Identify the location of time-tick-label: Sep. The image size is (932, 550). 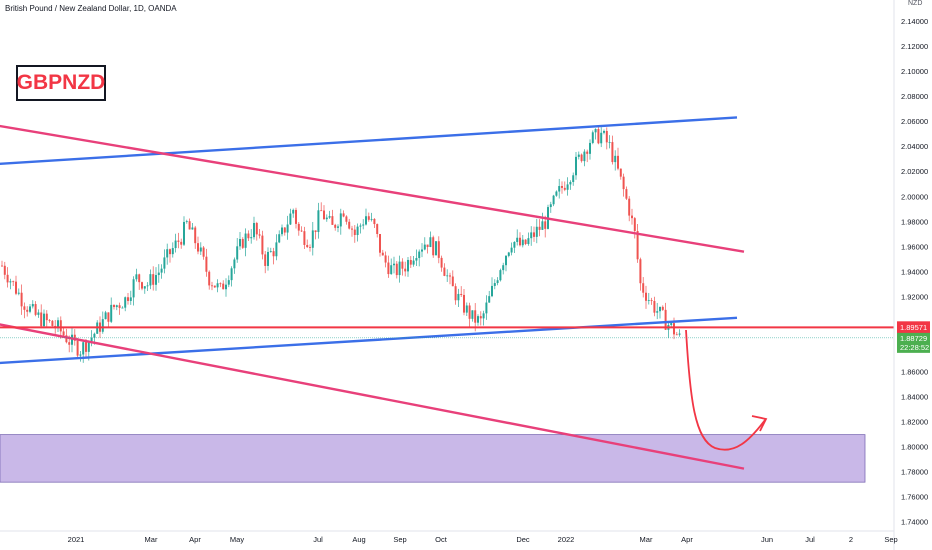
(890, 539).